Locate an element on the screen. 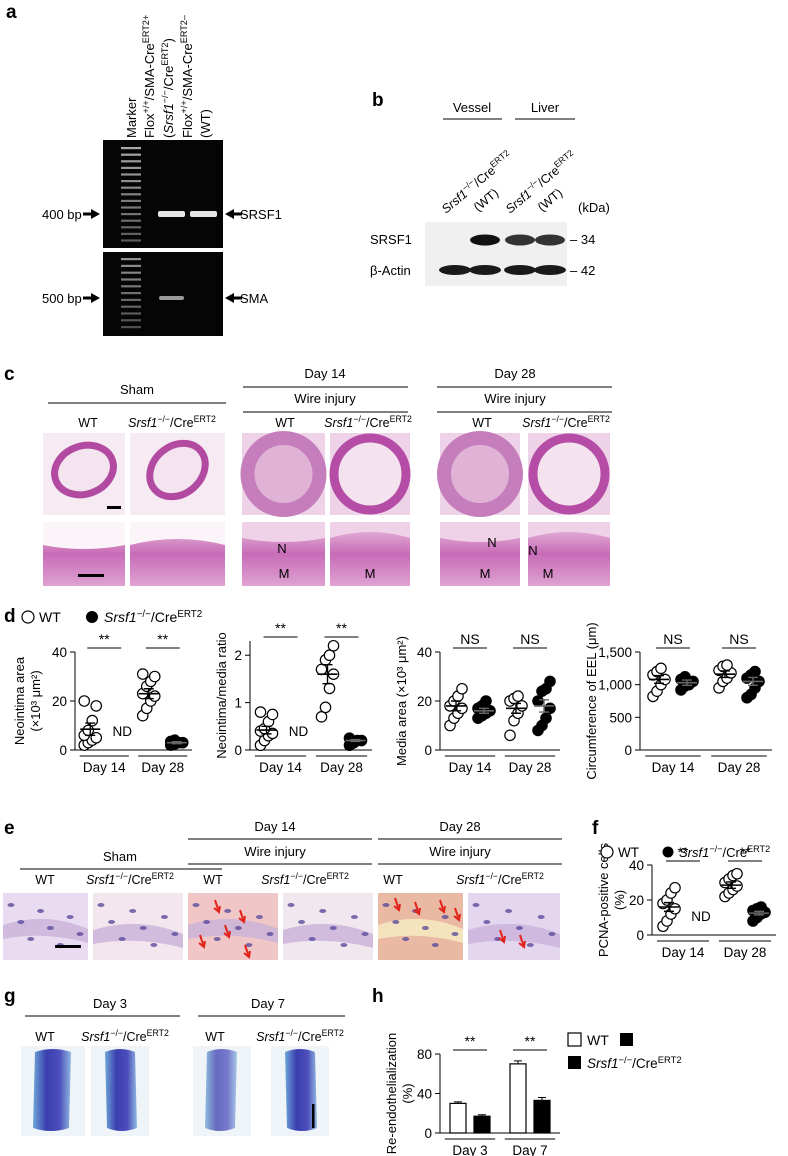 This screenshot has height=1156, width=788. text-part: ) is located at coordinates (168, 40).